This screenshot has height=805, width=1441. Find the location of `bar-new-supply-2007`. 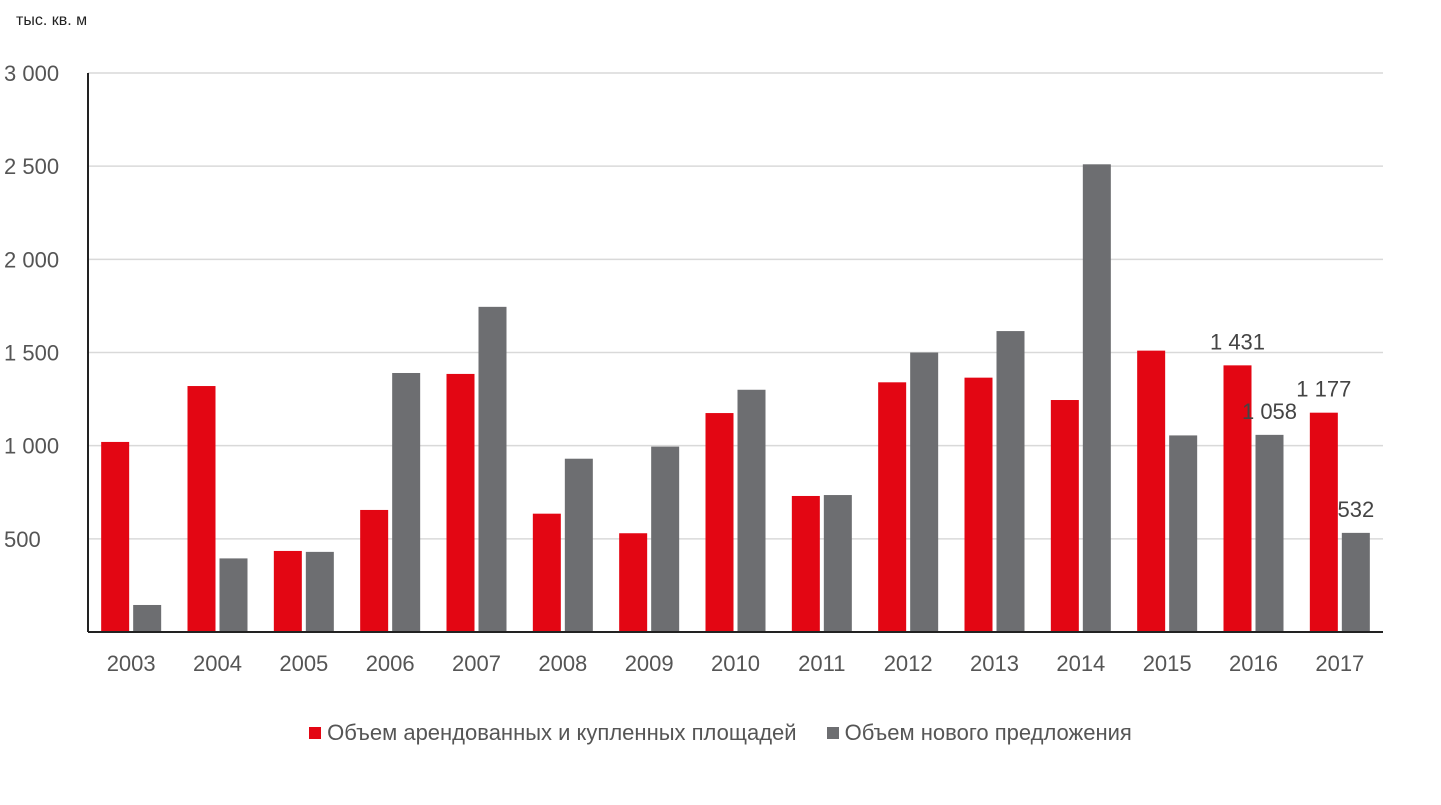

bar-new-supply-2007 is located at coordinates (492, 469).